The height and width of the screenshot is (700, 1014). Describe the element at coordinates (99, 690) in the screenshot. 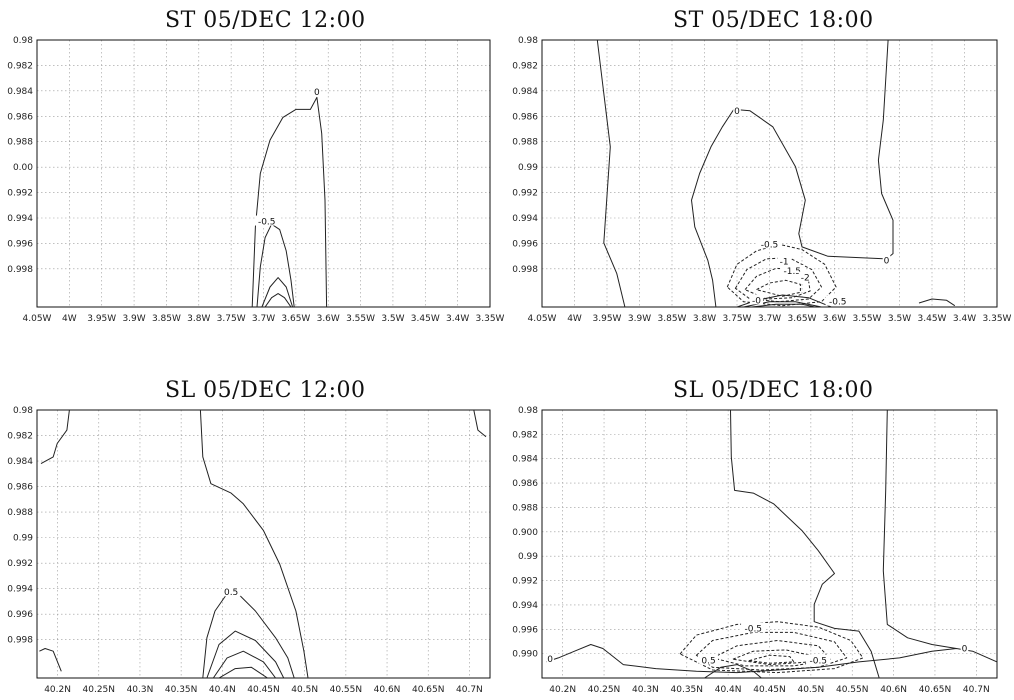

I see `x-tick-label: 40.25N` at that location.